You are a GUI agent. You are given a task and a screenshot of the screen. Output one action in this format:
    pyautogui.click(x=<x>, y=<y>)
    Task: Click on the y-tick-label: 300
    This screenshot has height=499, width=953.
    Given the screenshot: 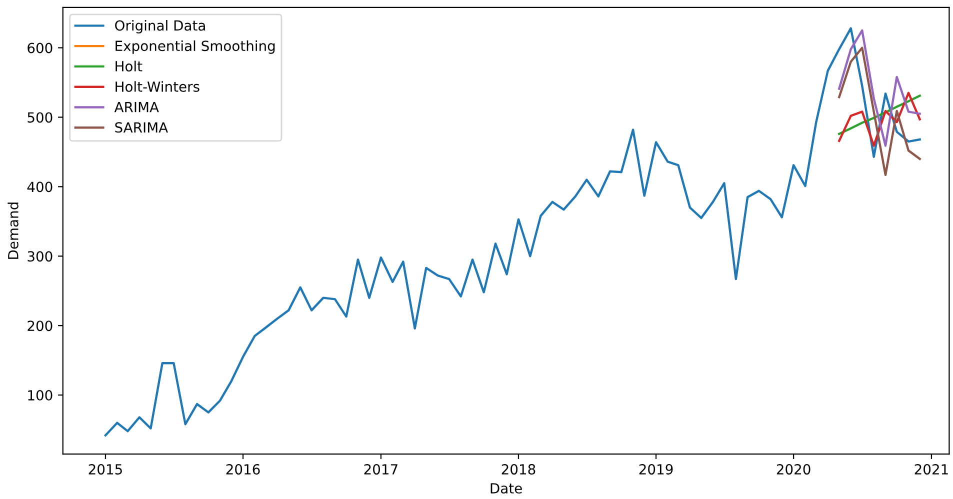 What is the action you would take?
    pyautogui.click(x=40, y=256)
    